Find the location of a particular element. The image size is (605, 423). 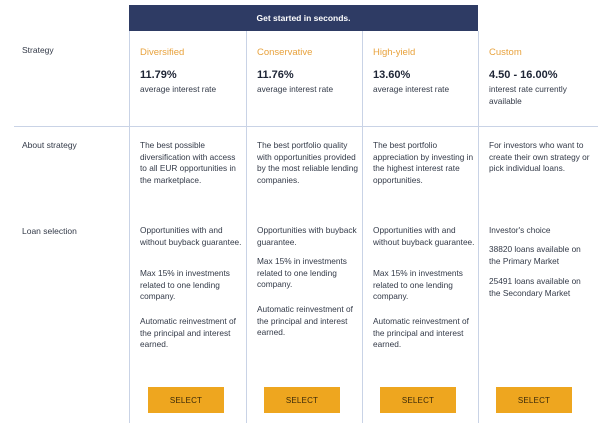

plan-rate: 13.60% is located at coordinates (392, 75).